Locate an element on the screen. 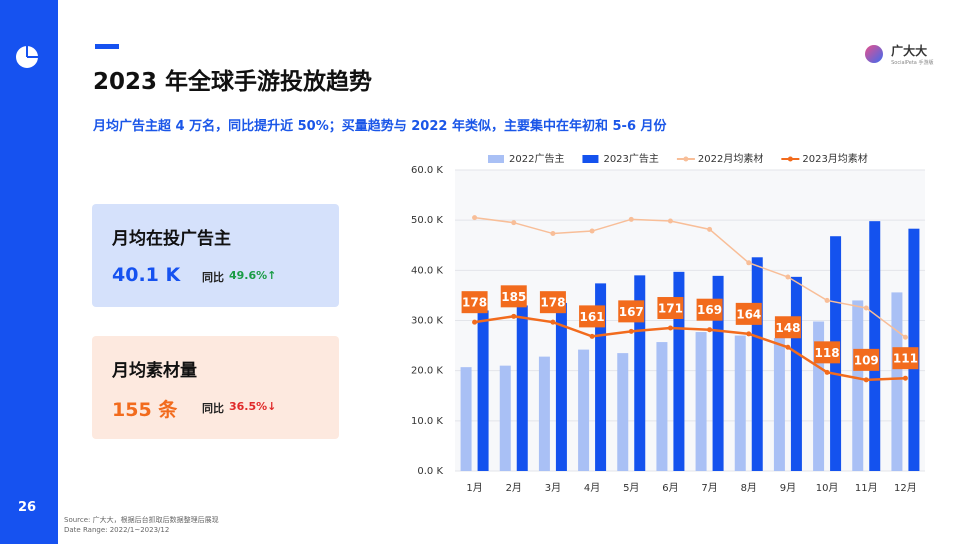  data-label: 164 is located at coordinates (748, 314).